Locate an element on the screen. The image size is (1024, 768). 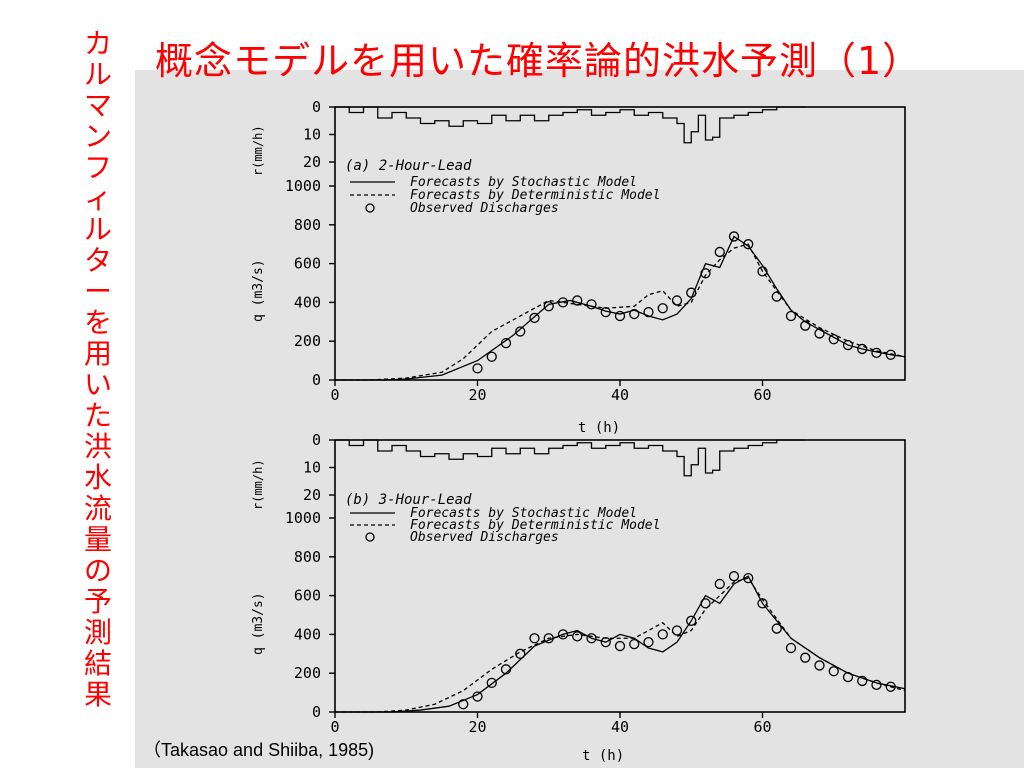
panel-a-xtick-label: 0 is located at coordinates (334, 395).